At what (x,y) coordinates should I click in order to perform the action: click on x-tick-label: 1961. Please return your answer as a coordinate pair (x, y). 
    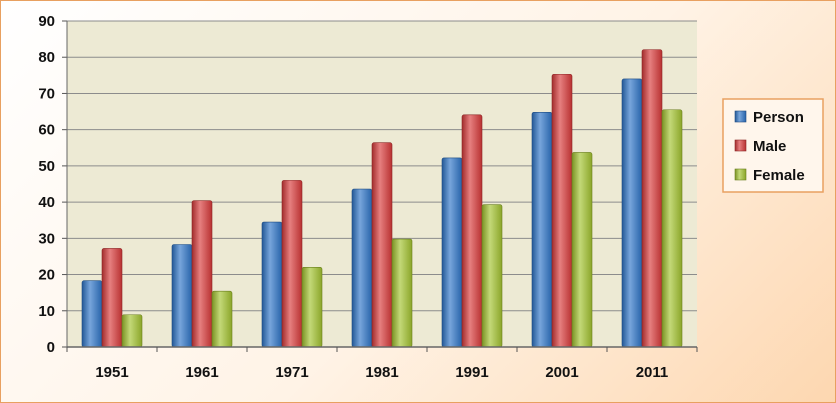
    Looking at the image, I should click on (201, 372).